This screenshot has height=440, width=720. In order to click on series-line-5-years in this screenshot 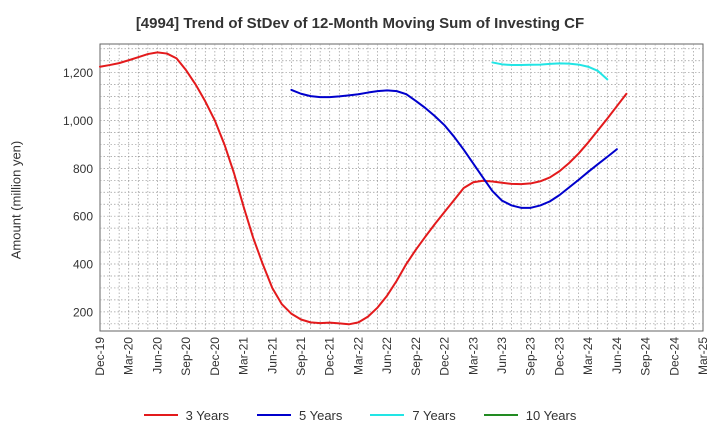, I will do `click(454, 148)`.